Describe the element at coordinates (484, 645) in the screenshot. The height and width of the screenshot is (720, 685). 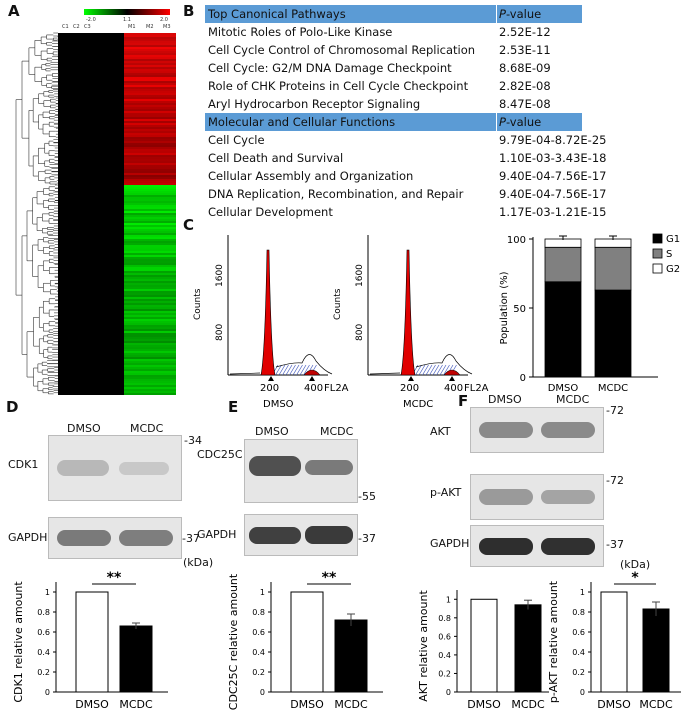
I see `bar-dmso` at that location.